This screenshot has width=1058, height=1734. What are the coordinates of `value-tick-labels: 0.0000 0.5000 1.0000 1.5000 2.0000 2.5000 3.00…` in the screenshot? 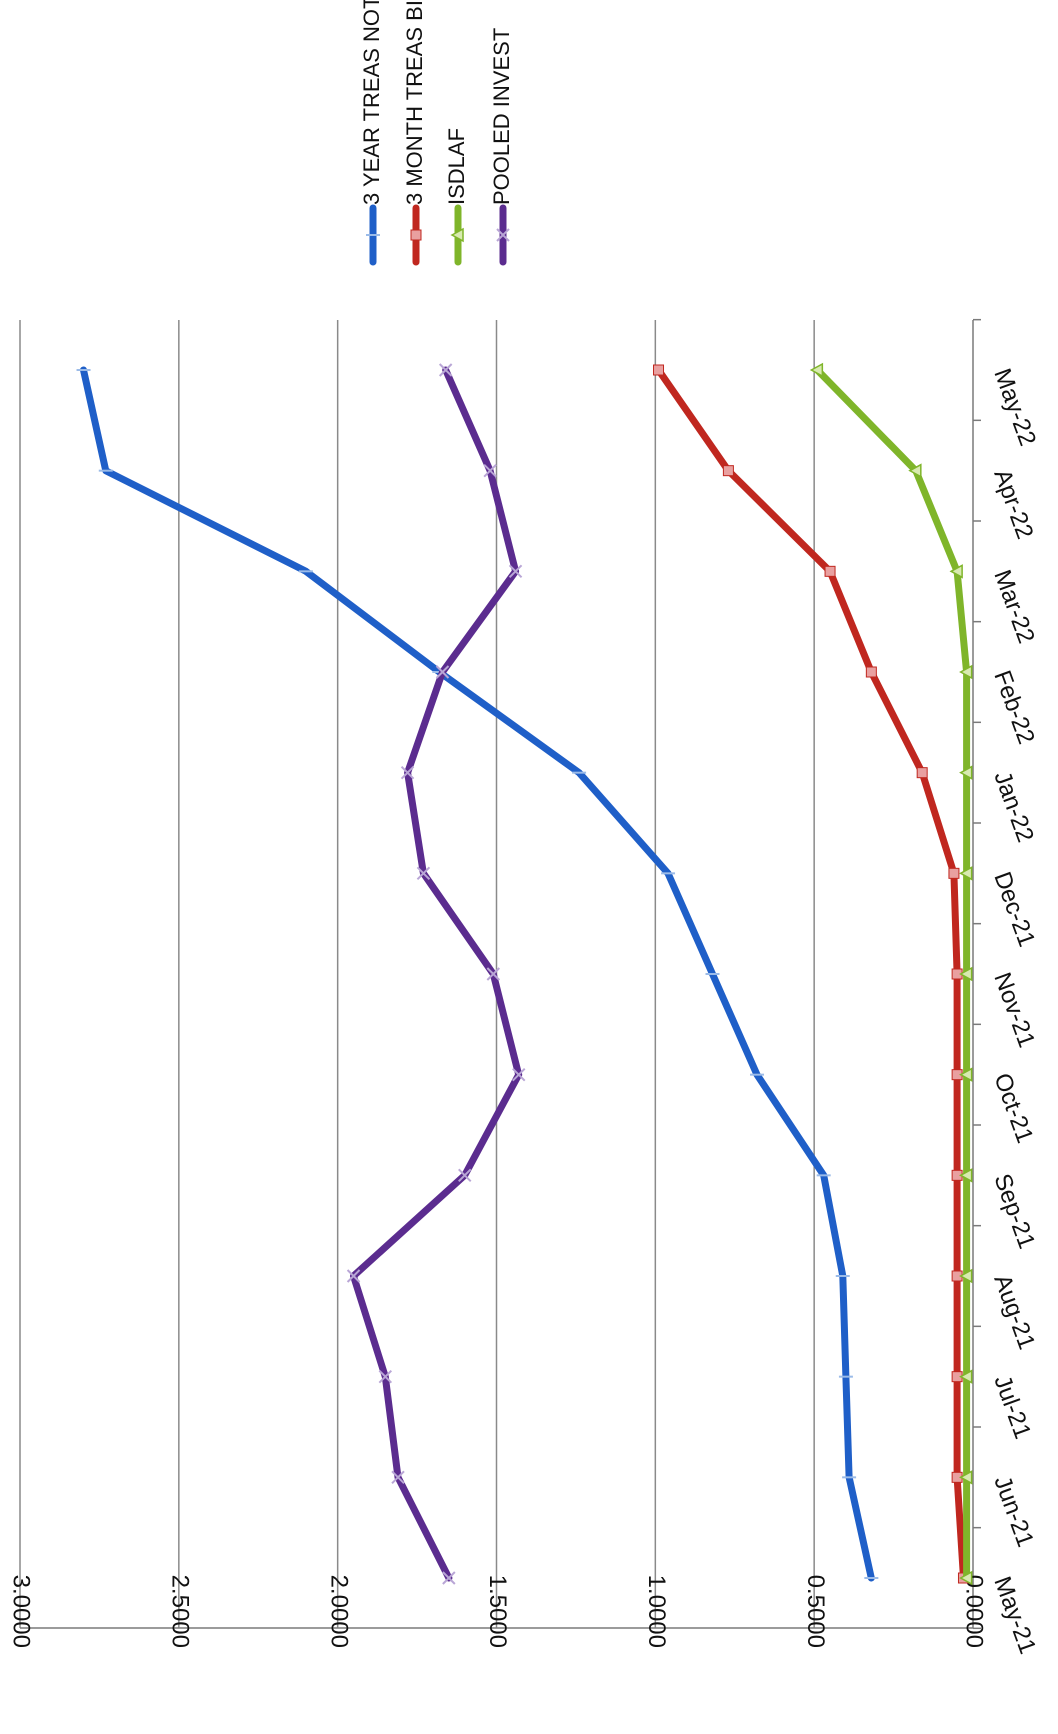 It's located at (498, 1611).